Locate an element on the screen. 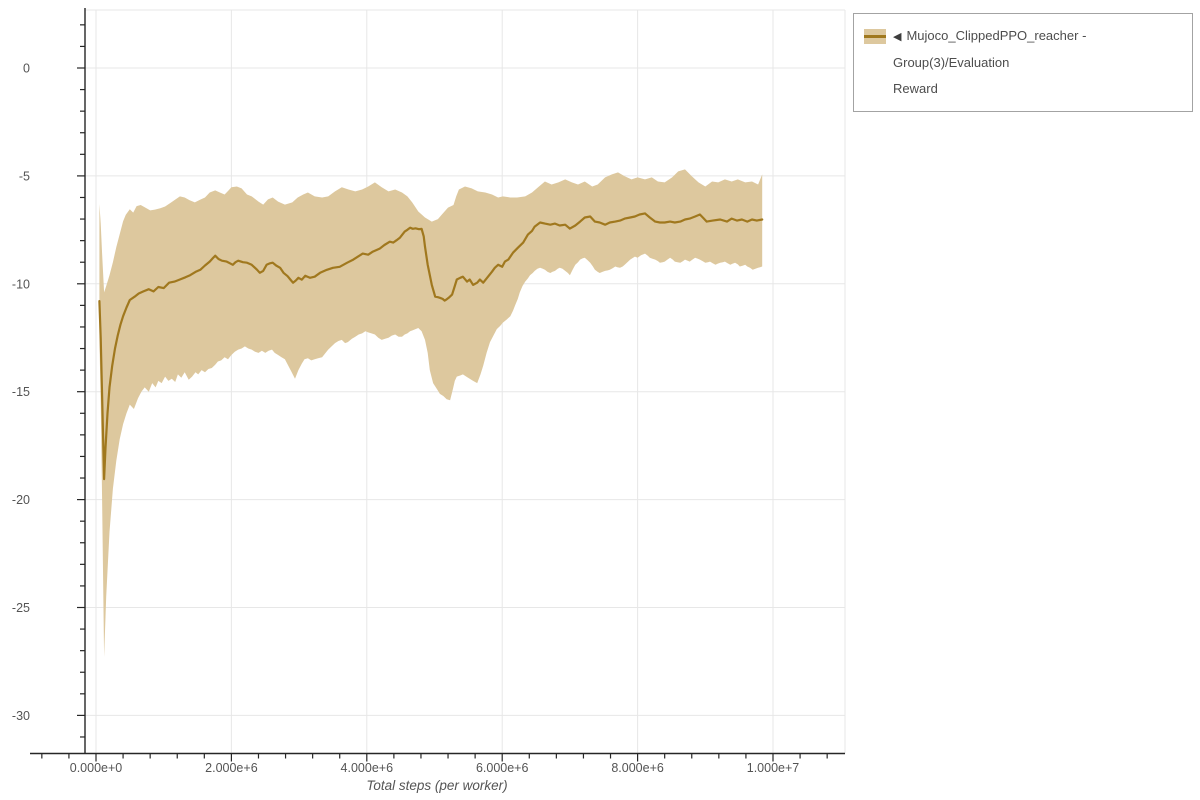 The image size is (1200, 800). legend-label-line2: Reward is located at coordinates (915, 88).